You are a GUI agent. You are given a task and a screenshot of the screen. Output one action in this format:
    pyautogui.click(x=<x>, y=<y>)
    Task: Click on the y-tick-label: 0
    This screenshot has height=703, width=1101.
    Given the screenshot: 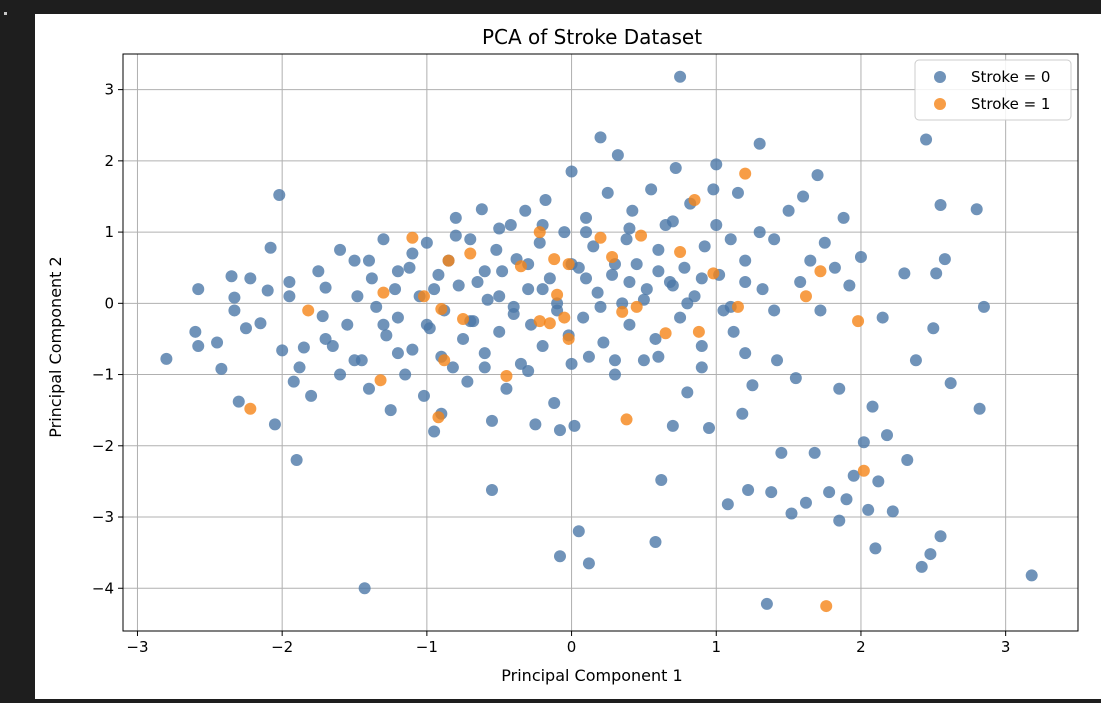 What is the action you would take?
    pyautogui.click(x=109, y=303)
    